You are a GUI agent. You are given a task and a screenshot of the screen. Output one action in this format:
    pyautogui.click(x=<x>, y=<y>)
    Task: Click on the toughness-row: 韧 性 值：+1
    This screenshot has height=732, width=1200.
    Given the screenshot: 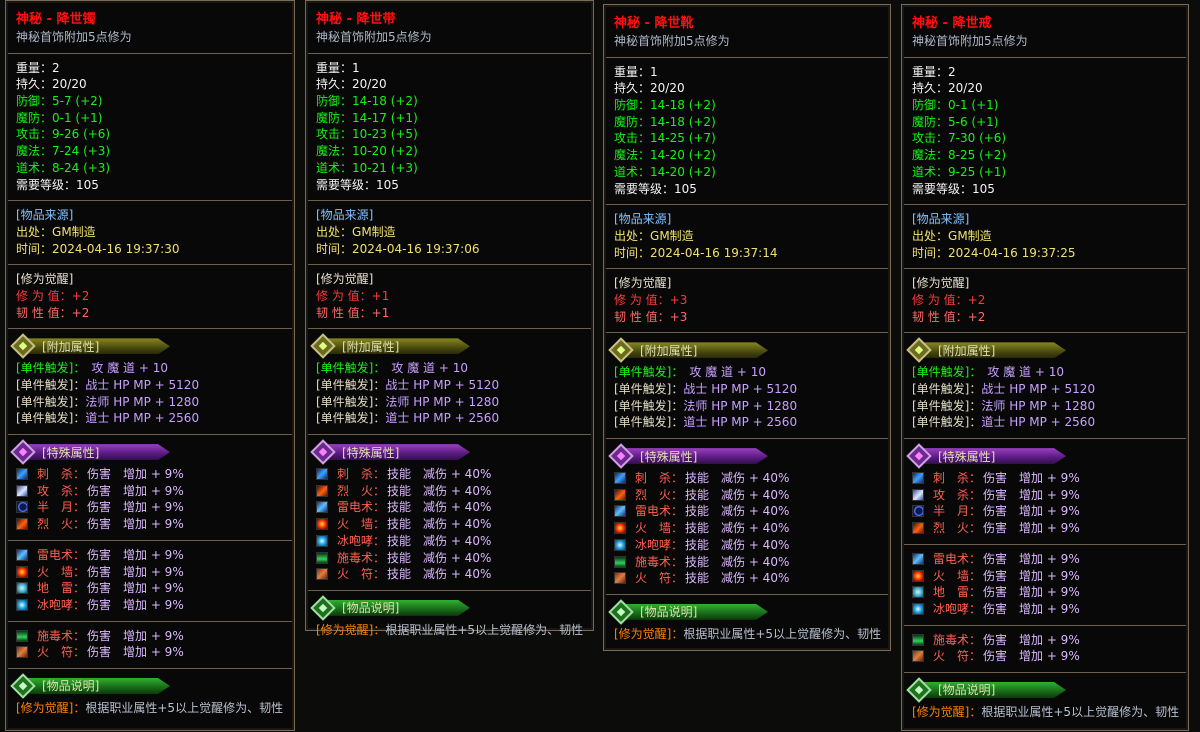 What is the action you would take?
    pyautogui.click(x=450, y=313)
    